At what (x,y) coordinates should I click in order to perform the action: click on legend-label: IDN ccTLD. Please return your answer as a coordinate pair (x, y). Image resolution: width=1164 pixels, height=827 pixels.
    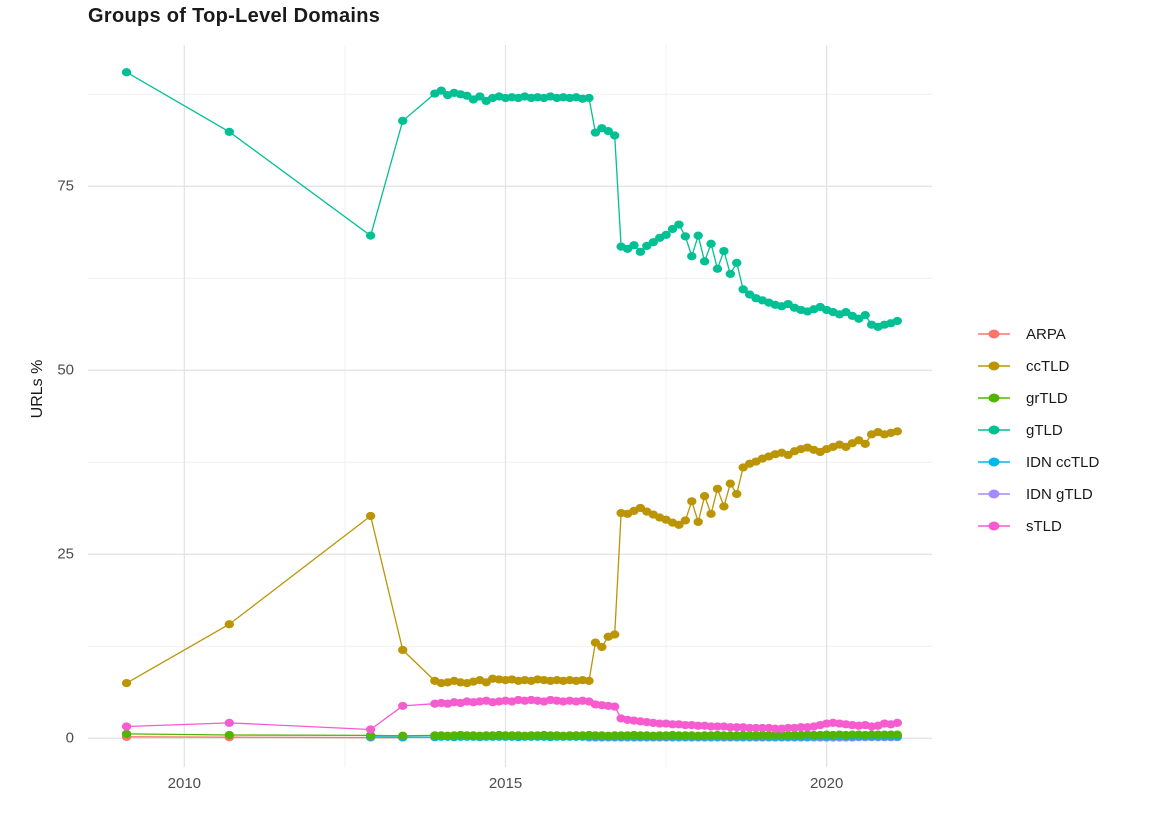
    Looking at the image, I should click on (1063, 462).